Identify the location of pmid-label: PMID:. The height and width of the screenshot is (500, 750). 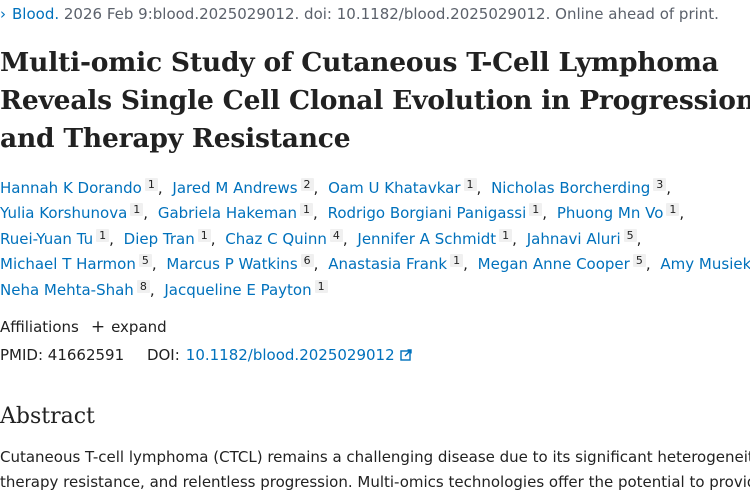
(22, 355).